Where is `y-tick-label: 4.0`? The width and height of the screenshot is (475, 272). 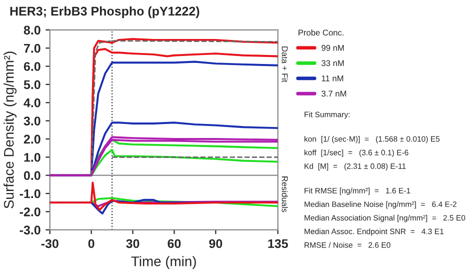
y-tick-label: 4.0 is located at coordinates (32, 103).